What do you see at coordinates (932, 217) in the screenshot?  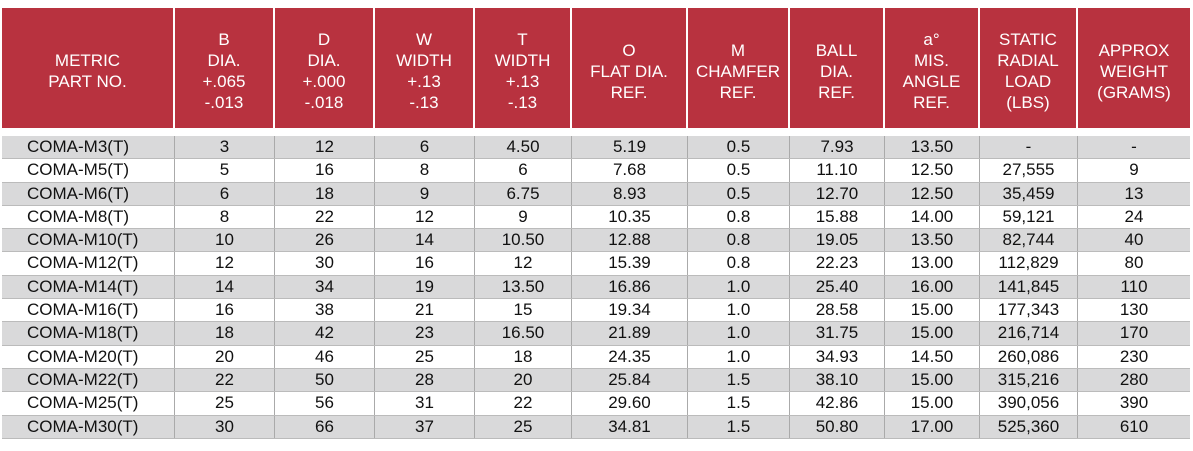 I see `table-cell: 14.00` at bounding box center [932, 217].